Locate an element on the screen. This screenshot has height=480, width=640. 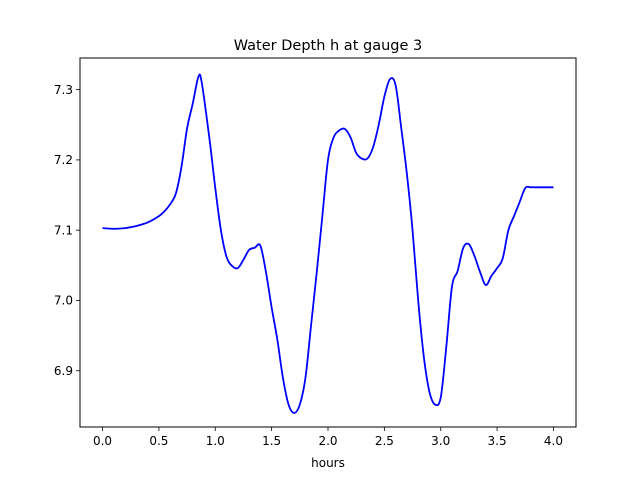
x-tick-label: 1.0 is located at coordinates (215, 441).